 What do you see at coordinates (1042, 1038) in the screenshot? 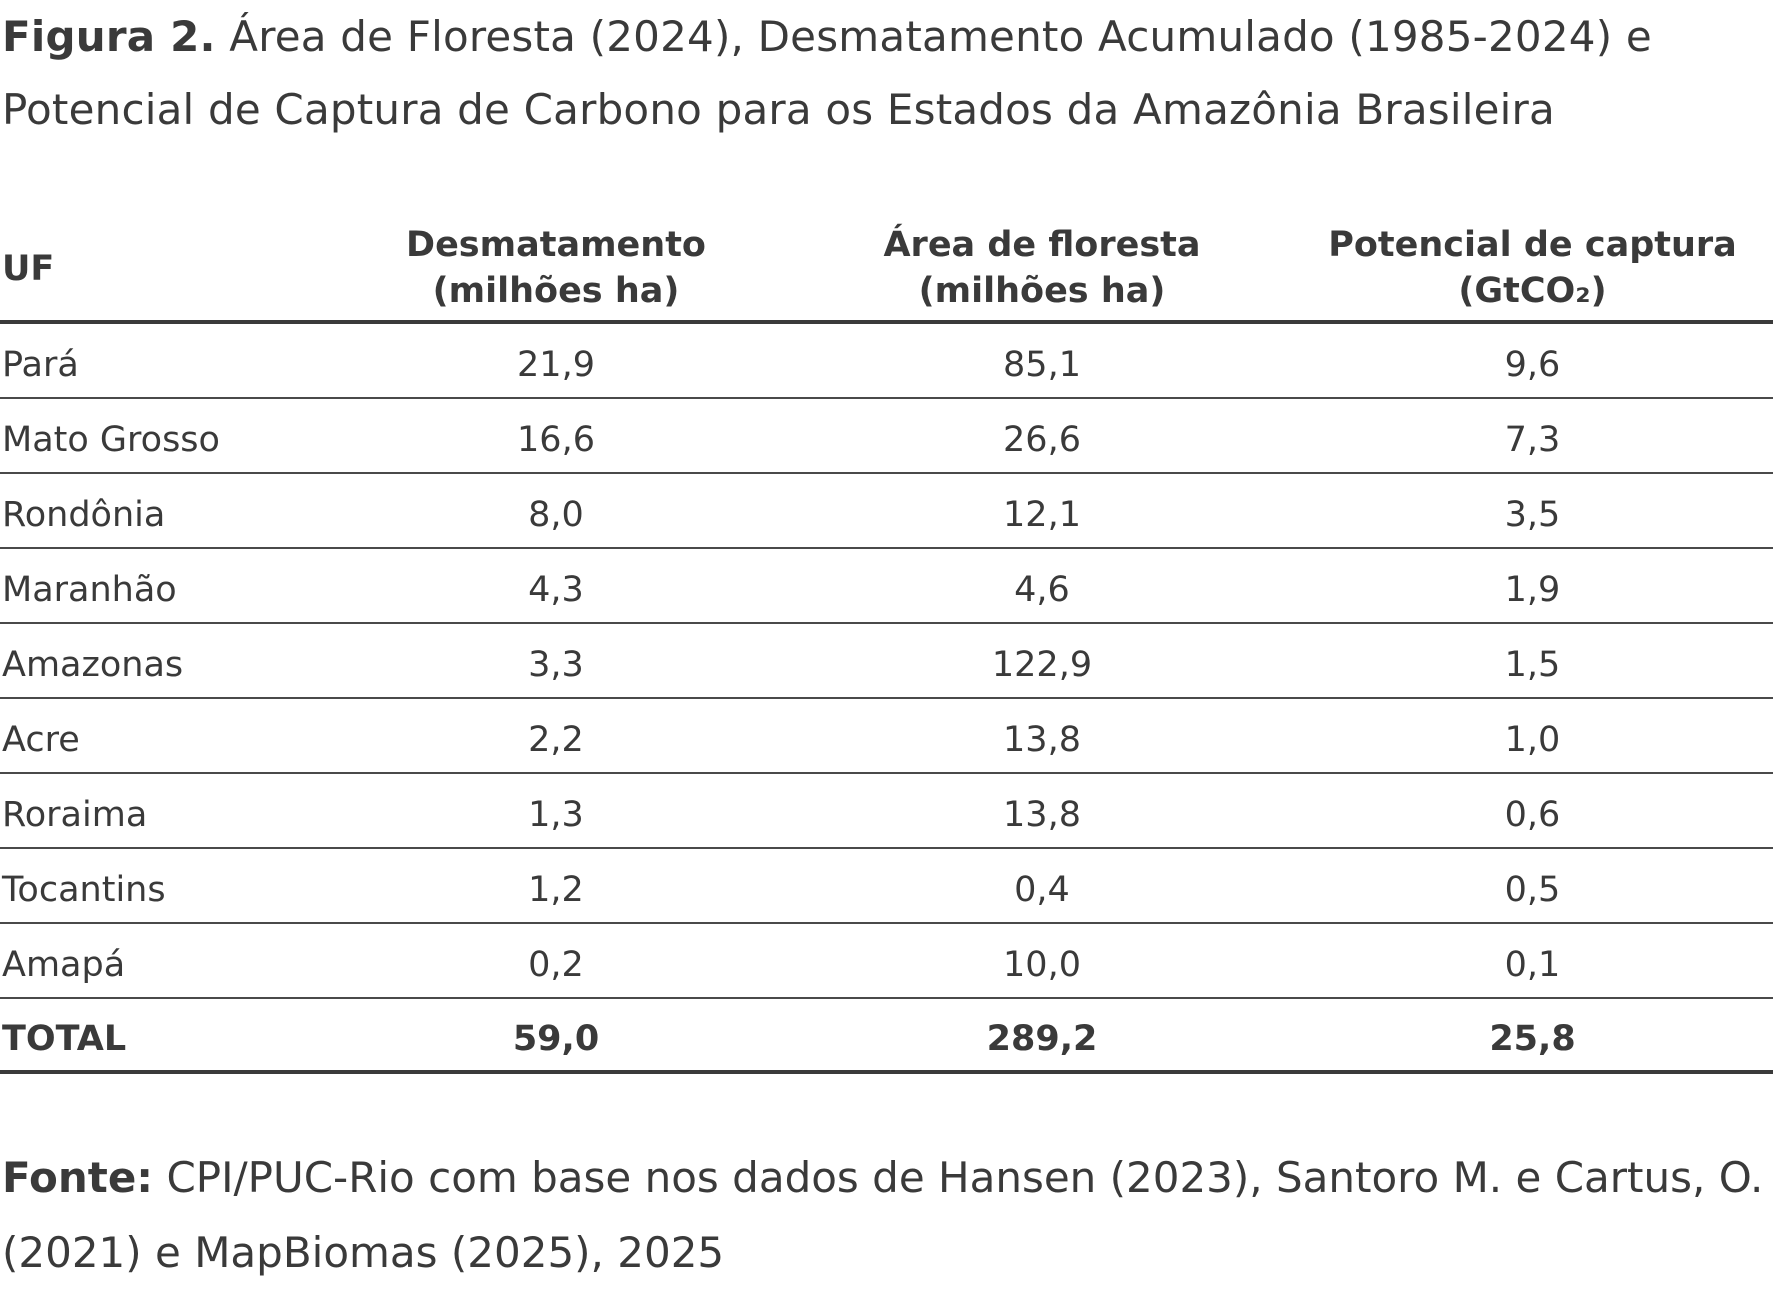
I see `total-area-floresta: 289,2` at bounding box center [1042, 1038].